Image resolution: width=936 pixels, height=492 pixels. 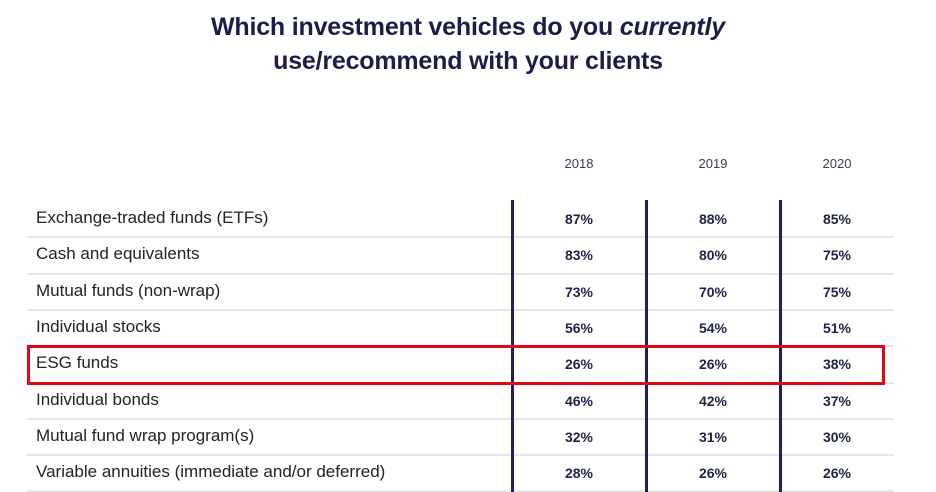 What do you see at coordinates (128, 290) in the screenshot?
I see `row-label: Mutual funds (non-wrap)` at bounding box center [128, 290].